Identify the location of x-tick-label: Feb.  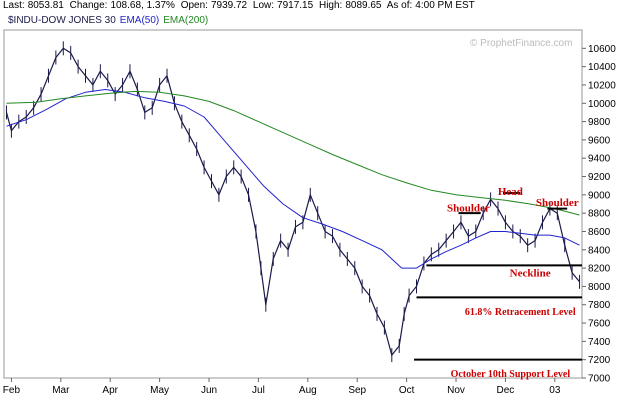
(12, 390).